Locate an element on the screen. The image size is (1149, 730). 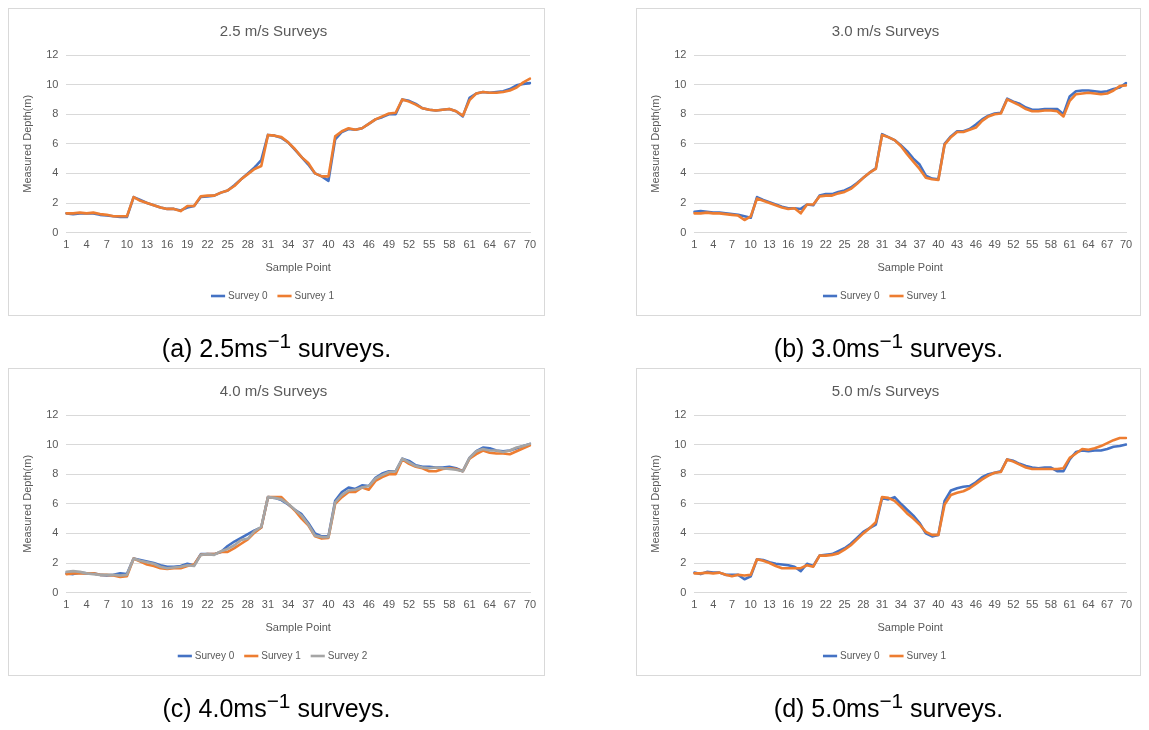
x-tick-label: 46 is located at coordinates (368, 604).